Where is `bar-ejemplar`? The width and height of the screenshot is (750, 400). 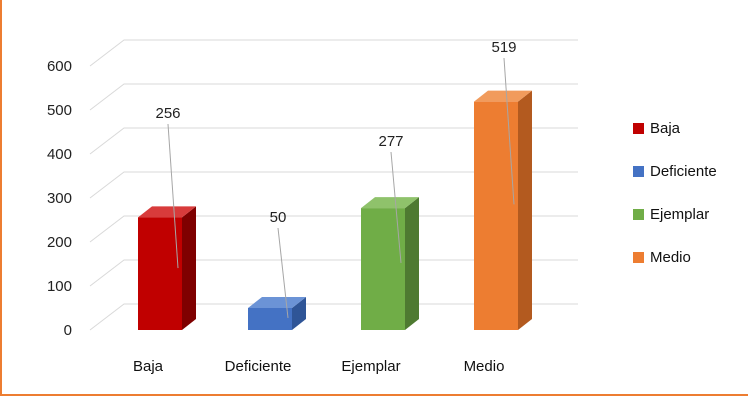
bar-ejemplar is located at coordinates (390, 263).